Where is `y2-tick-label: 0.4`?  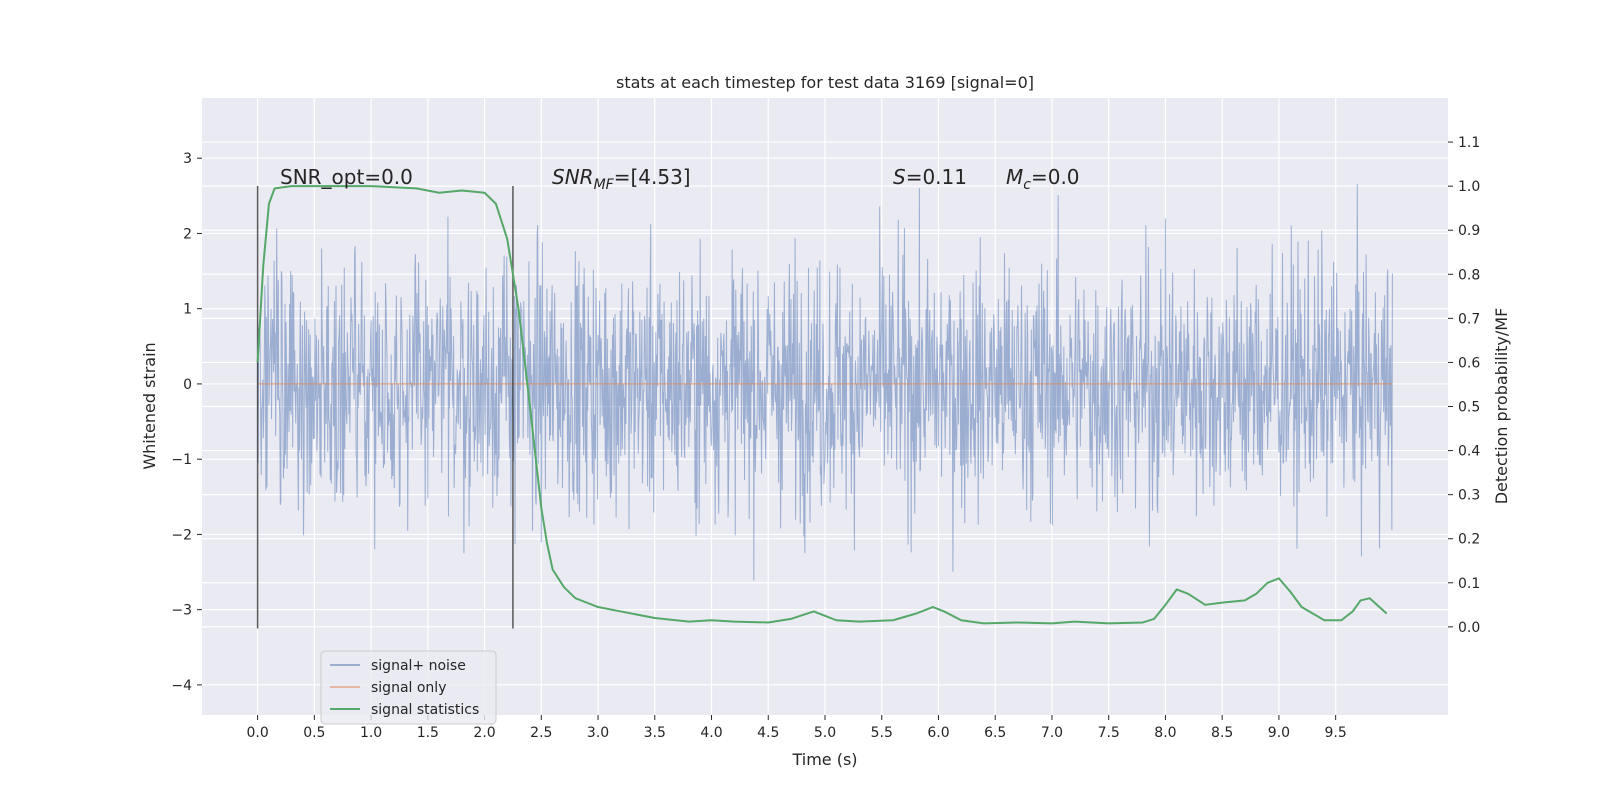 y2-tick-label: 0.4 is located at coordinates (1469, 452).